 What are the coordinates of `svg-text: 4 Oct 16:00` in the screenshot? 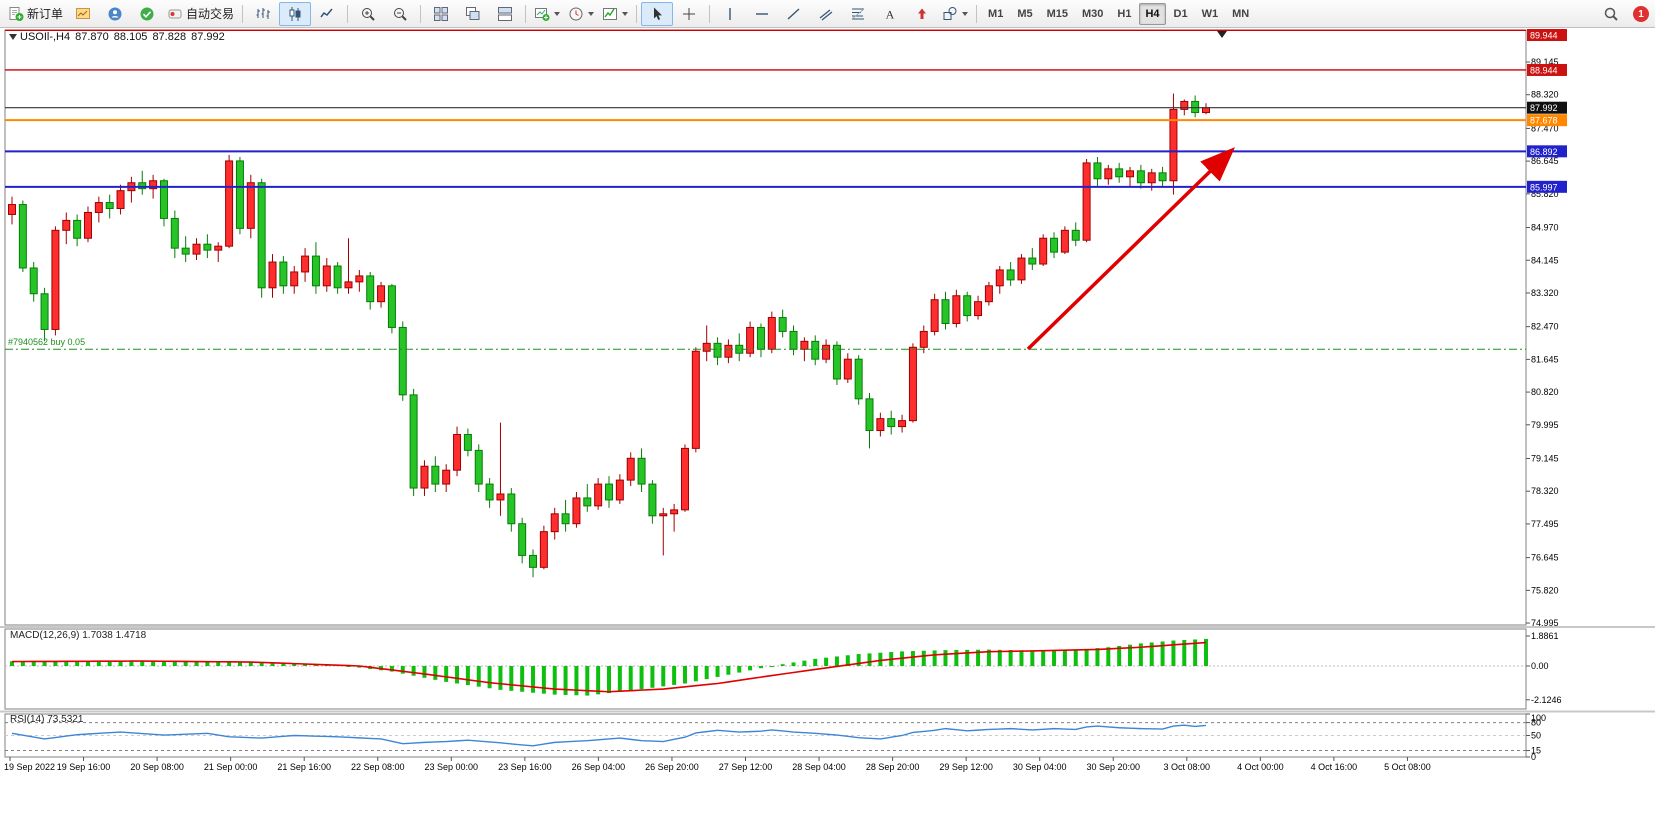 It's located at (1334, 767).